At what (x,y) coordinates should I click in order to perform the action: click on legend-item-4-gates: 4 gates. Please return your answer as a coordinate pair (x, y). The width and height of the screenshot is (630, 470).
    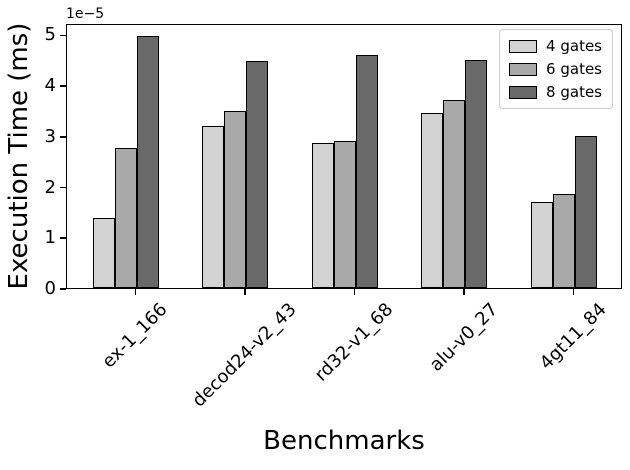
    Looking at the image, I should click on (555, 46).